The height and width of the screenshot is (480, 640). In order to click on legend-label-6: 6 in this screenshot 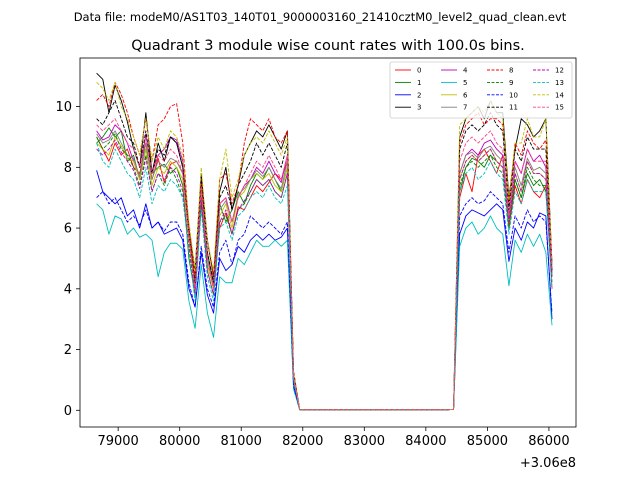, I will do `click(465, 95)`.